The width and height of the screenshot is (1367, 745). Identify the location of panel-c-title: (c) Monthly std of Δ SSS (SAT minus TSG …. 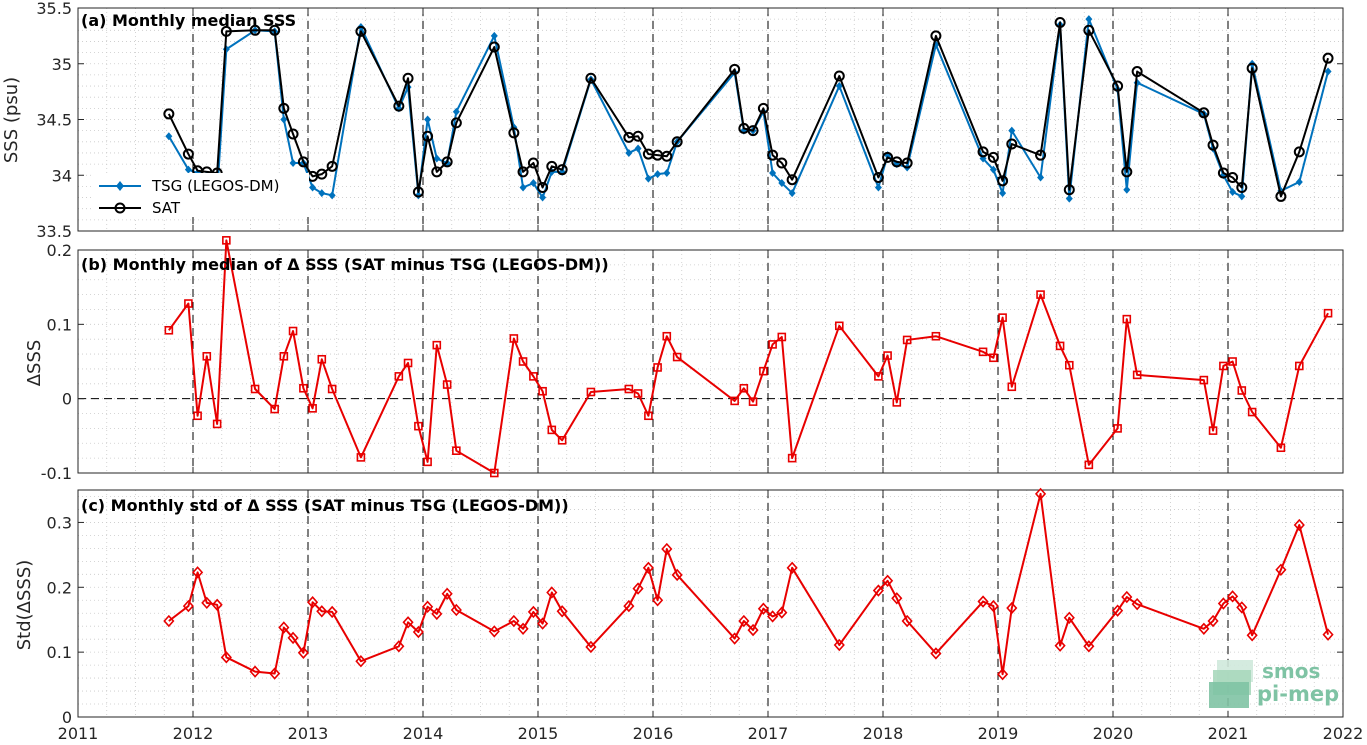
(325, 505).